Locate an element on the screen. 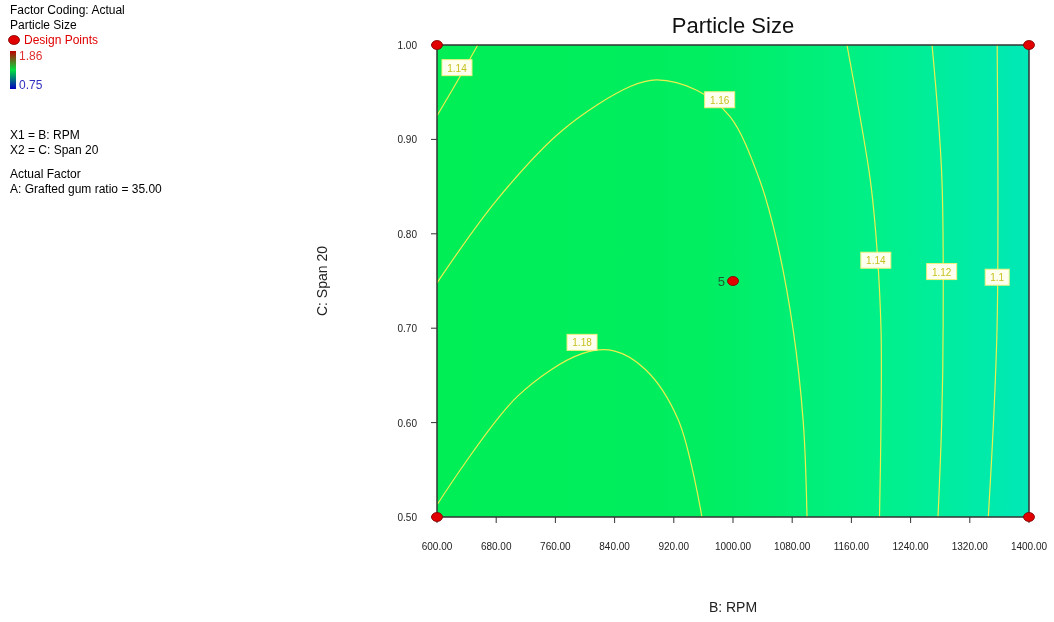 Image resolution: width=1054 pixels, height=622 pixels. x-tick-label: 1080.00 is located at coordinates (792, 546).